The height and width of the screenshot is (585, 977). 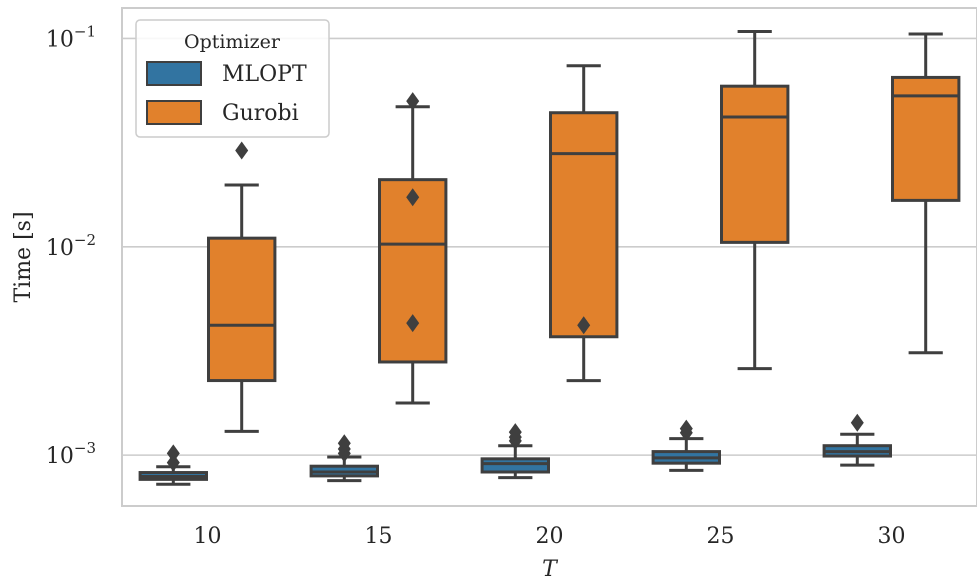 I want to click on x-tick-labels: 10 15 20 25 30, so click(x=550, y=536).